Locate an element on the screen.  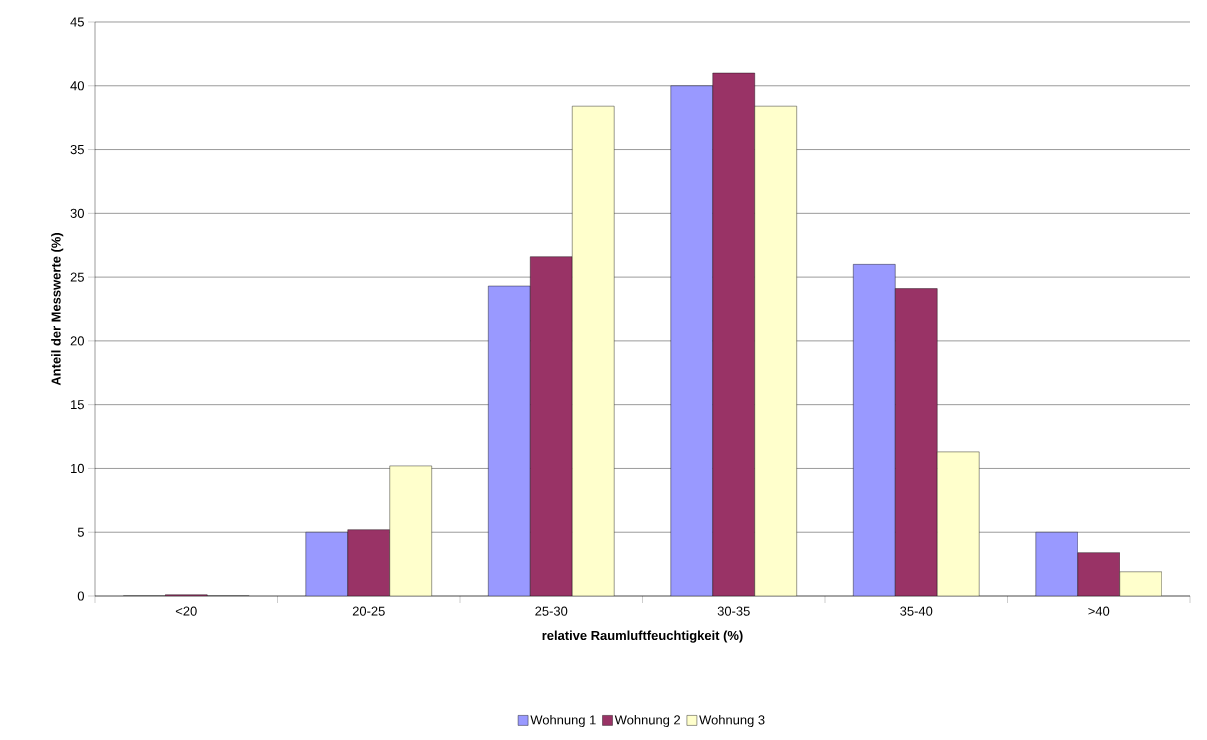
y-tick-label: 45 is located at coordinates (77, 22).